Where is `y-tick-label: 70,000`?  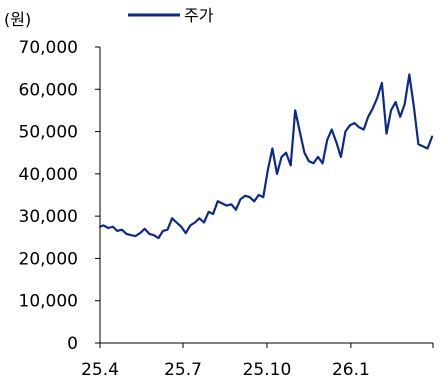 y-tick-label: 70,000 is located at coordinates (48, 48).